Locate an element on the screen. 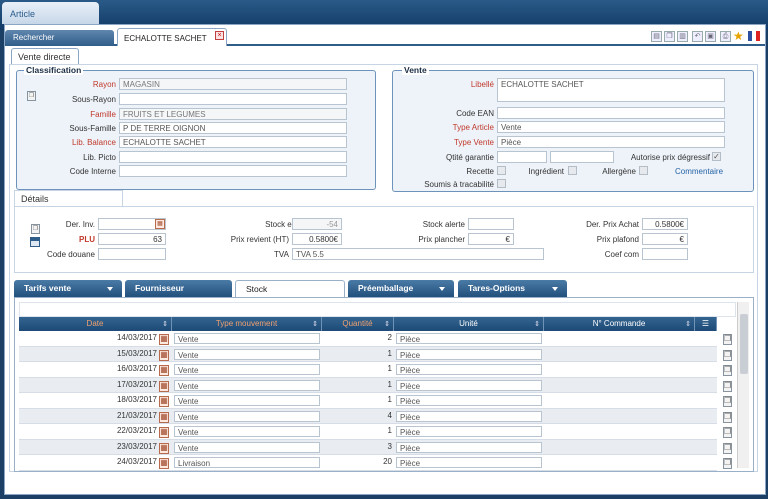  col-header-date: Date ⇕ is located at coordinates (95, 324).